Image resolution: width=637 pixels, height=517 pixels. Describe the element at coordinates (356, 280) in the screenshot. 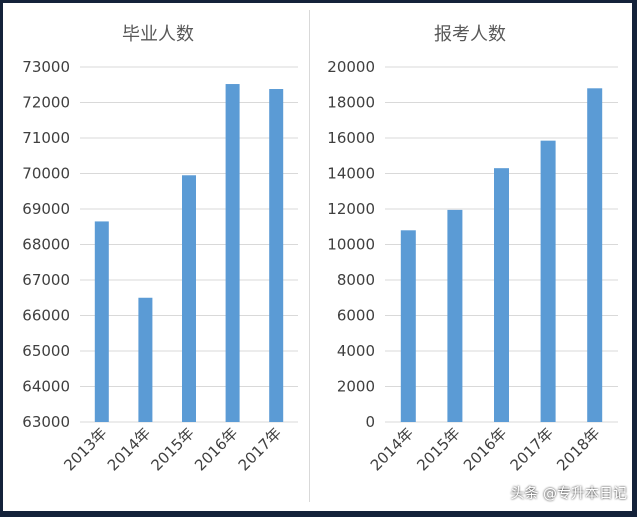

I see `chart-2-y-tick-label: 8000` at that location.